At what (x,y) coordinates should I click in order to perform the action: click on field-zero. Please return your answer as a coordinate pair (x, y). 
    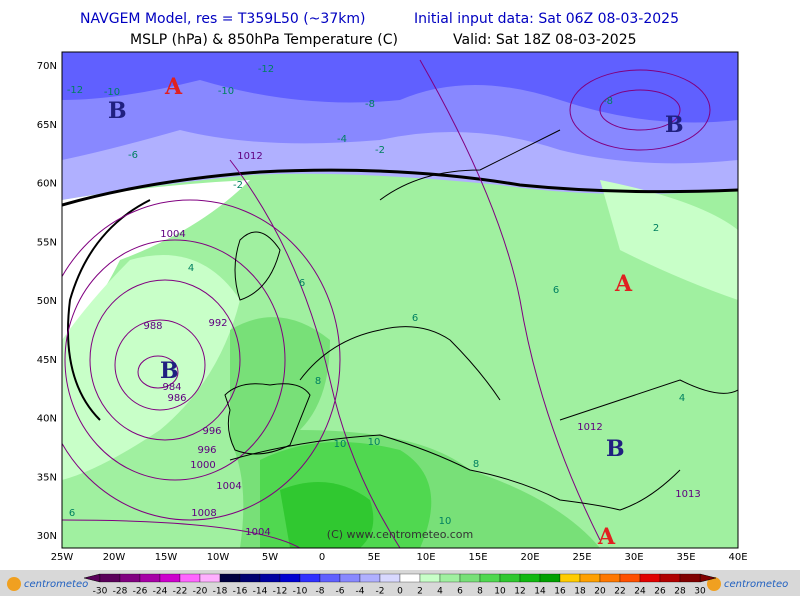
    Looking at the image, I should click on (156, 260).